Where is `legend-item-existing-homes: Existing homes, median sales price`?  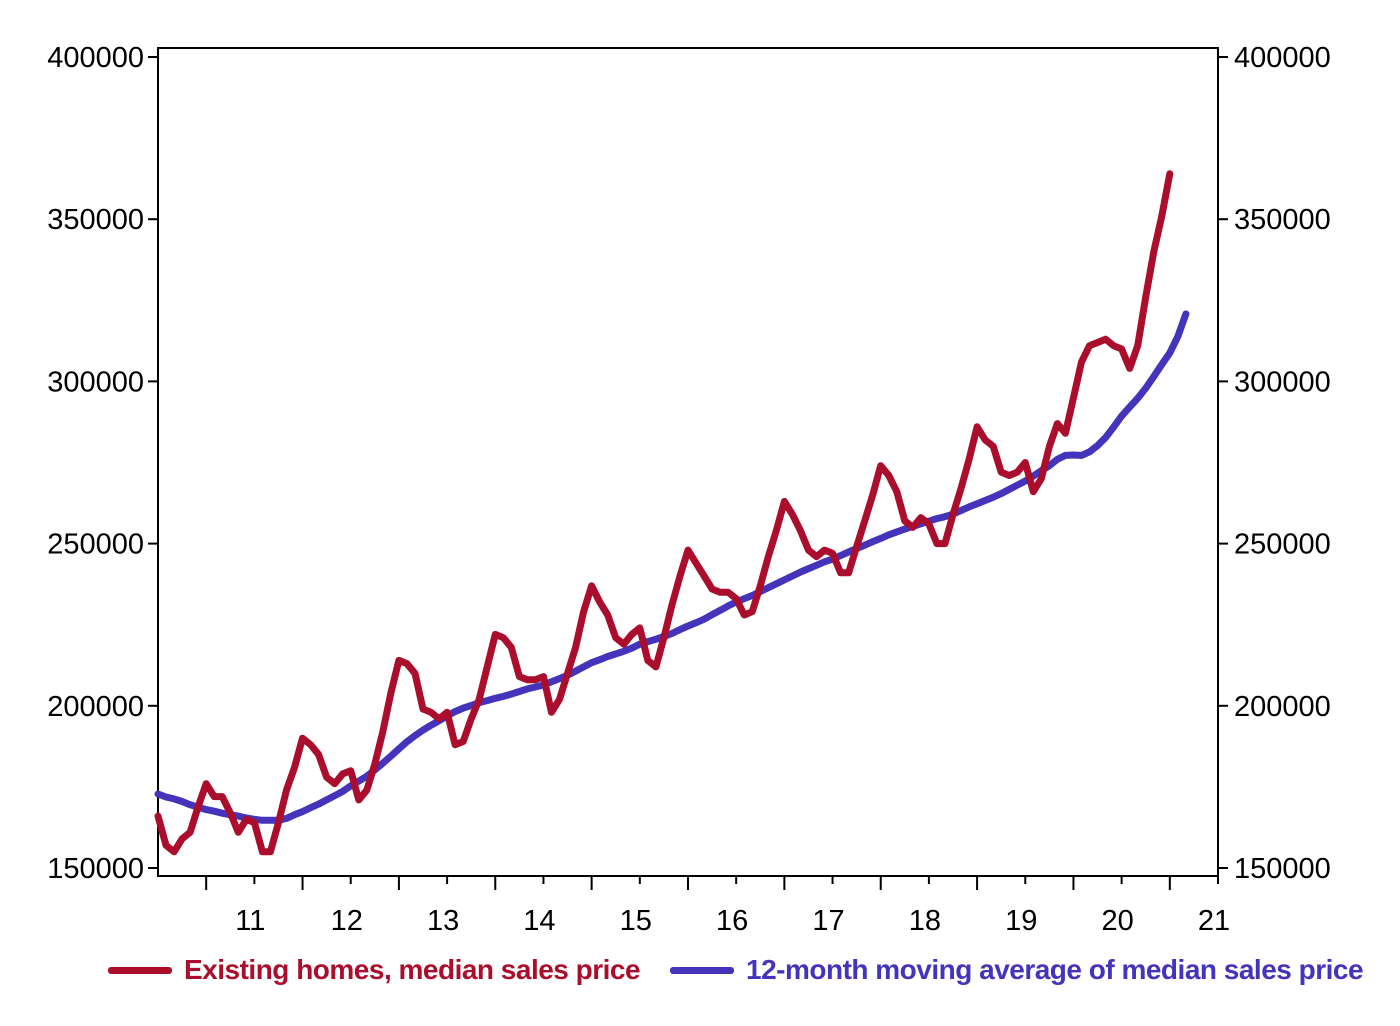 legend-item-existing-homes: Existing homes, median sales price is located at coordinates (374, 970).